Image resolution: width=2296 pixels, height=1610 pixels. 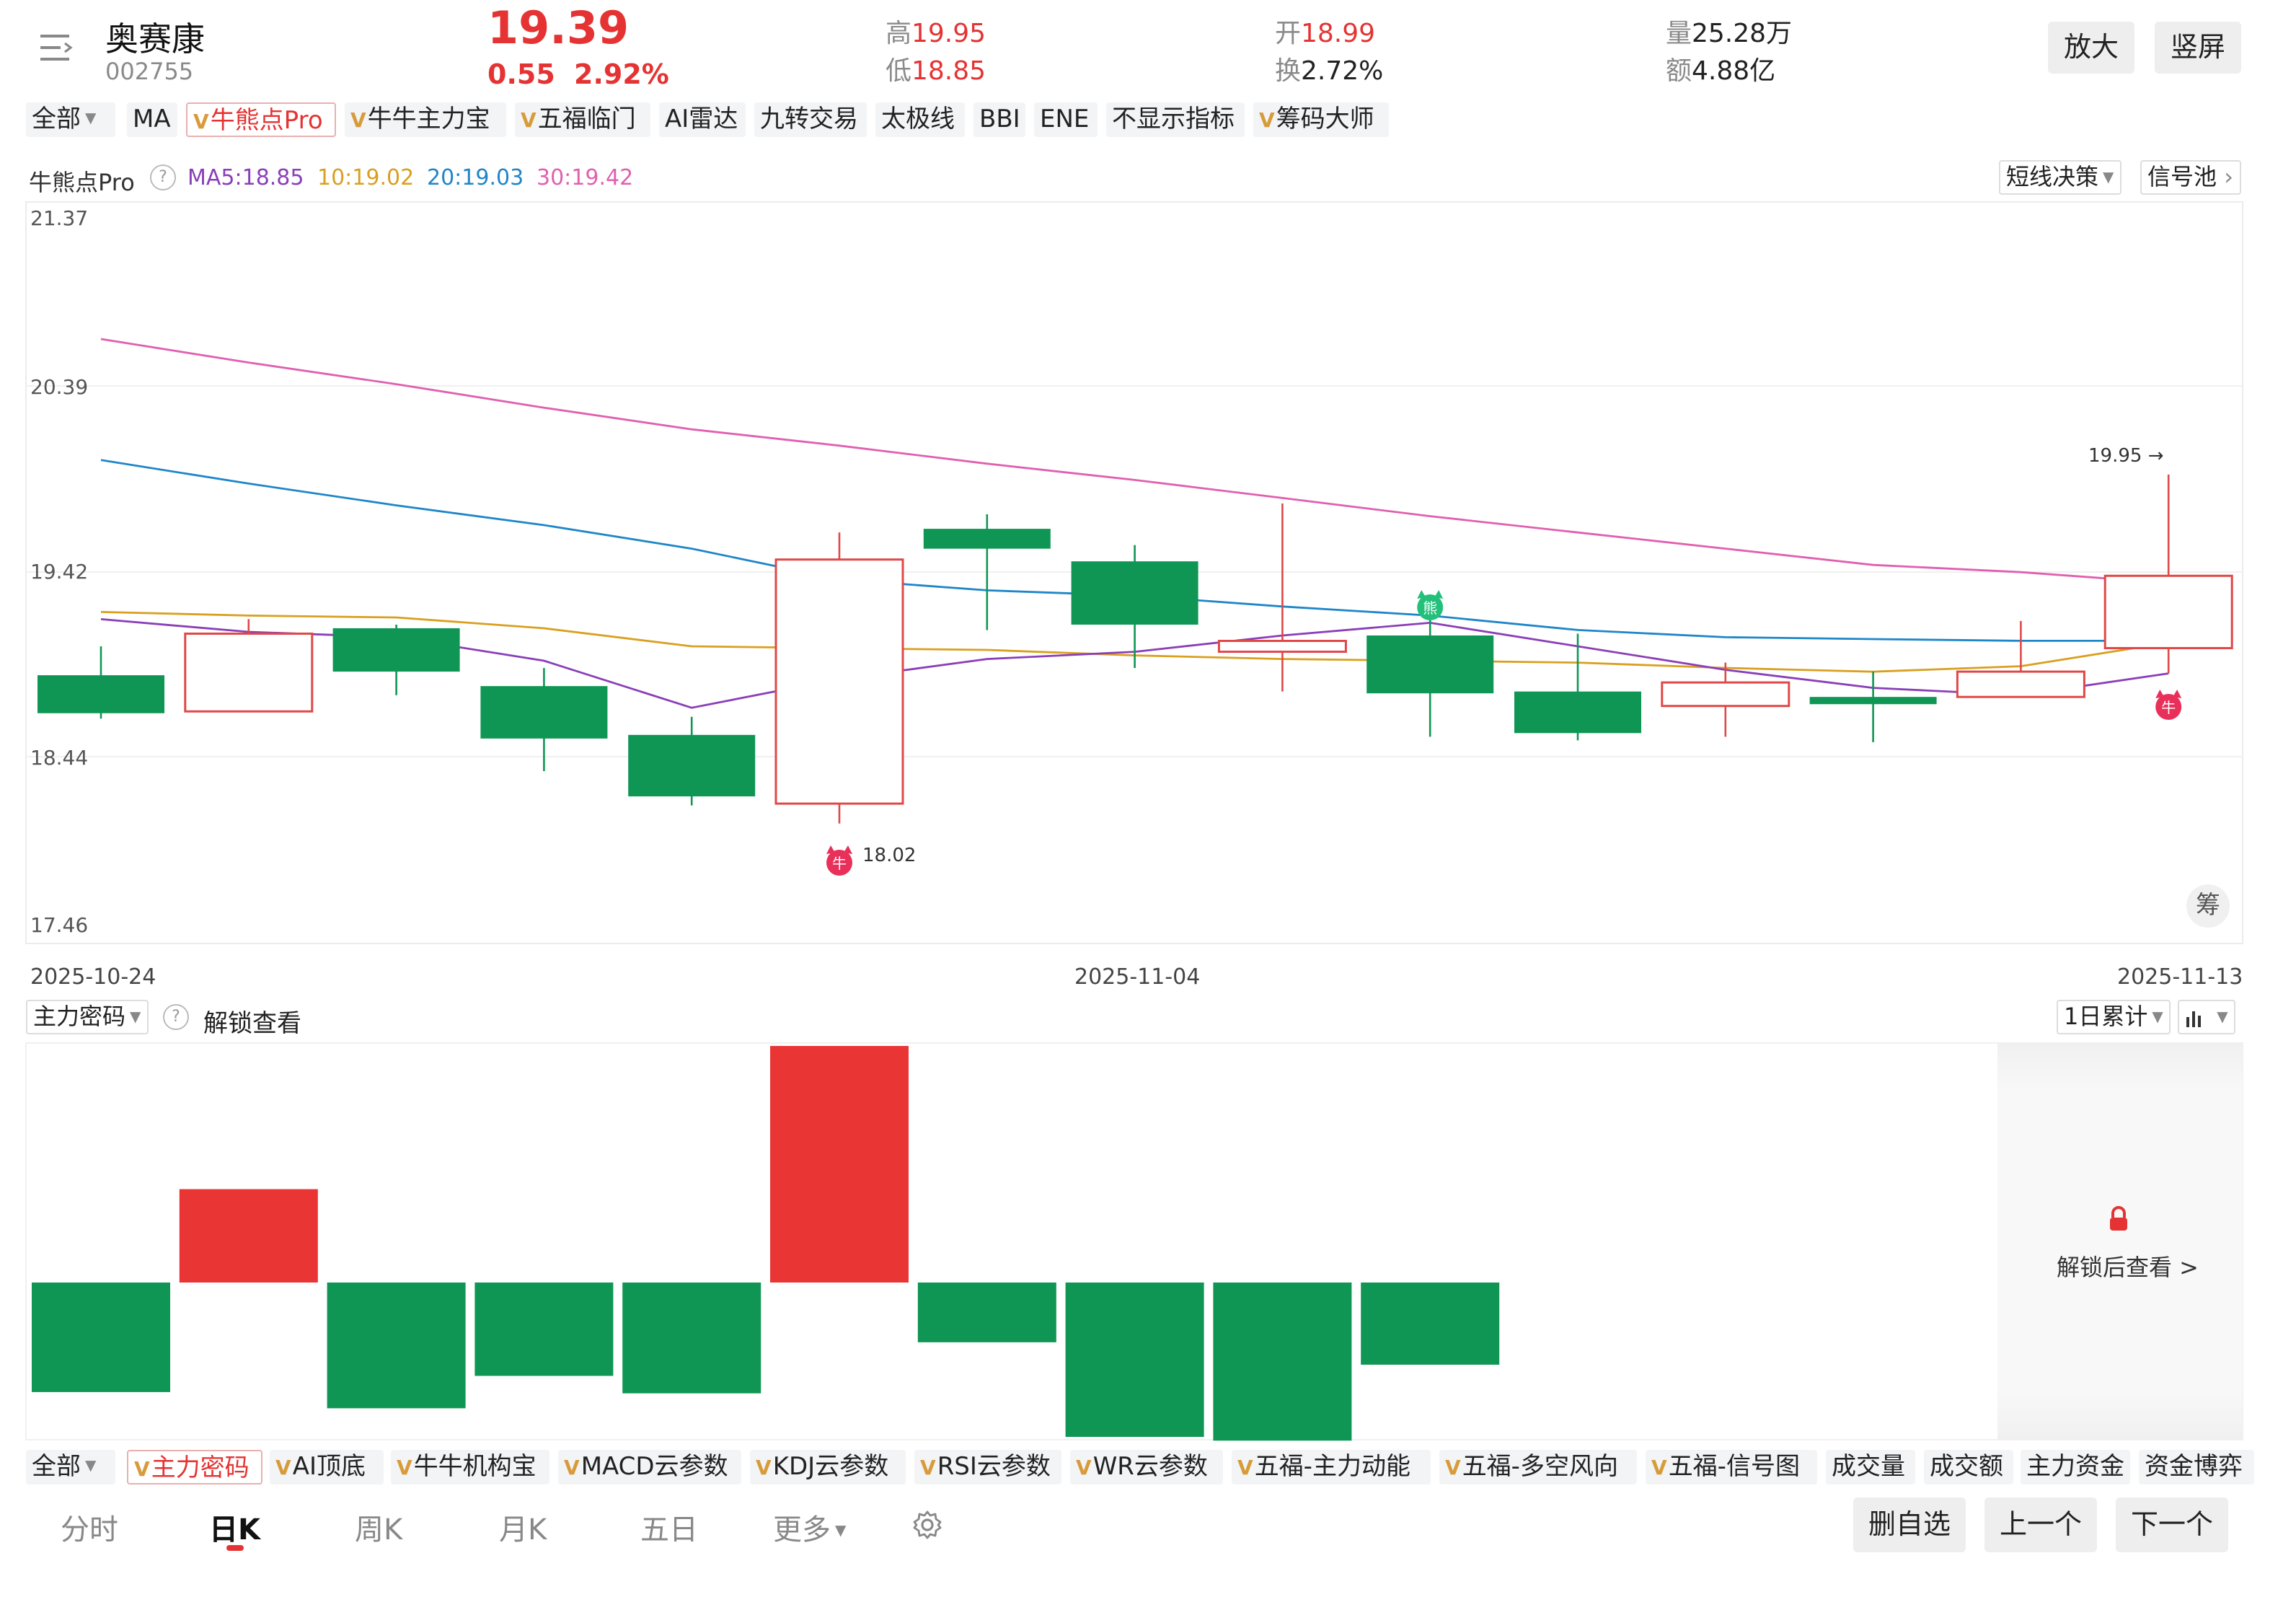 I want to click on volume-stat: 量25.28万, so click(x=1729, y=31).